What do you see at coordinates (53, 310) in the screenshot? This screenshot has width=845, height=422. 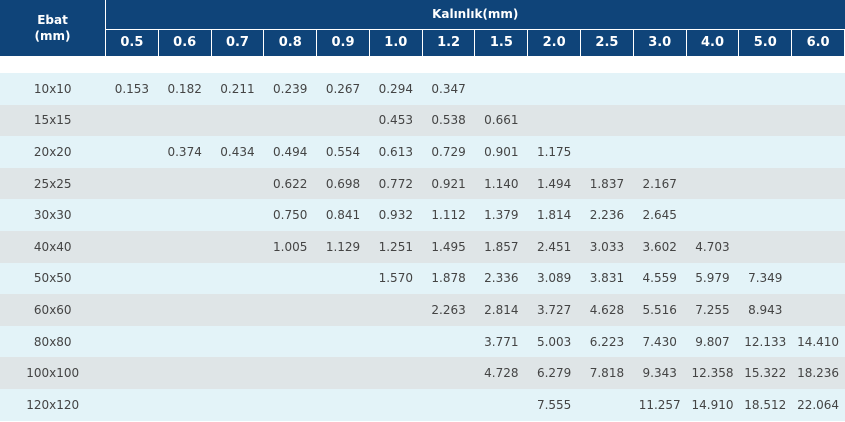 I see `size-cell: 60x60` at bounding box center [53, 310].